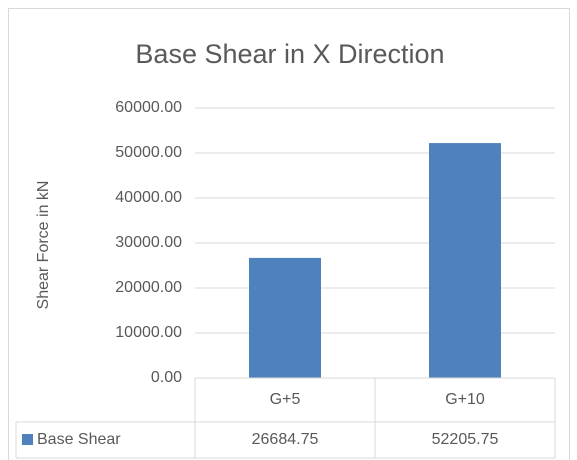 The height and width of the screenshot is (460, 577). Describe the element at coordinates (465, 439) in the screenshot. I see `table-value: 52205.75` at that location.